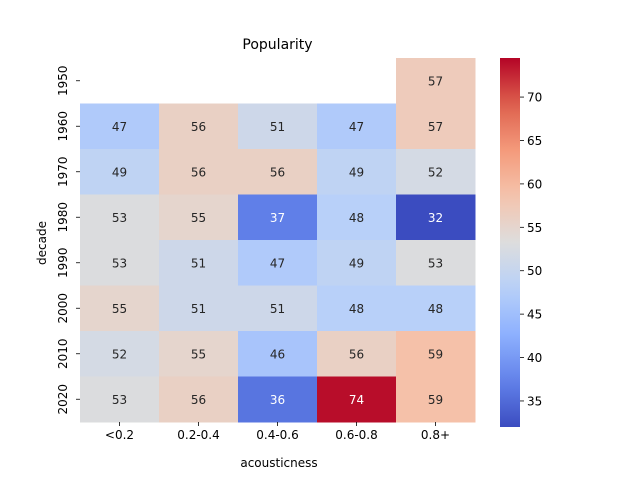 Image resolution: width=640 pixels, height=480 pixels. Describe the element at coordinates (534, 315) in the screenshot. I see `colorbar-tick-label: 45` at that location.